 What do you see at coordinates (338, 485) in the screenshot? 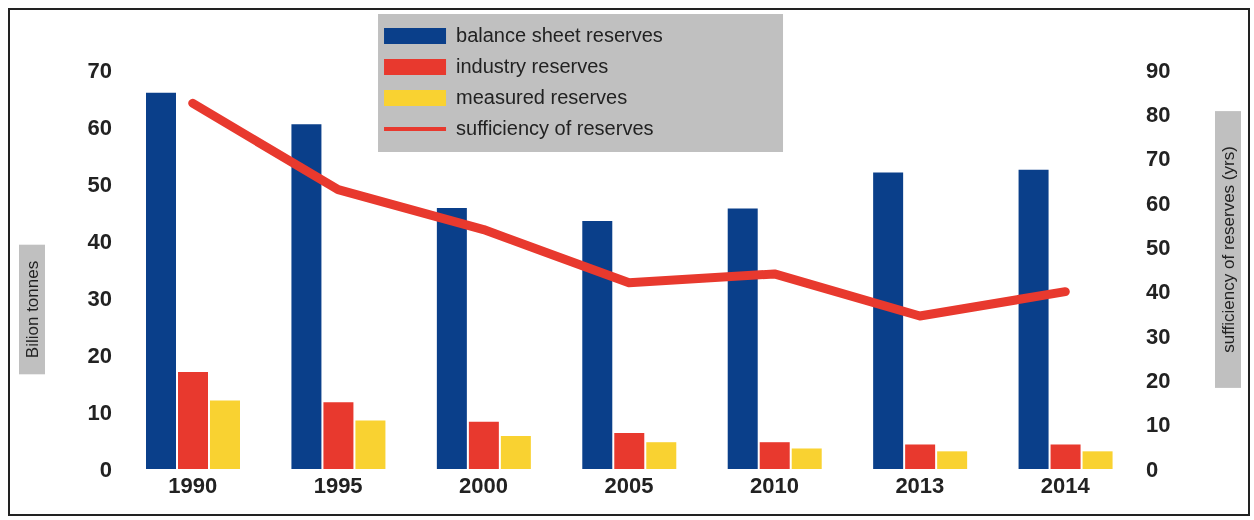
I see `x-tick-label: 1995` at bounding box center [338, 485].